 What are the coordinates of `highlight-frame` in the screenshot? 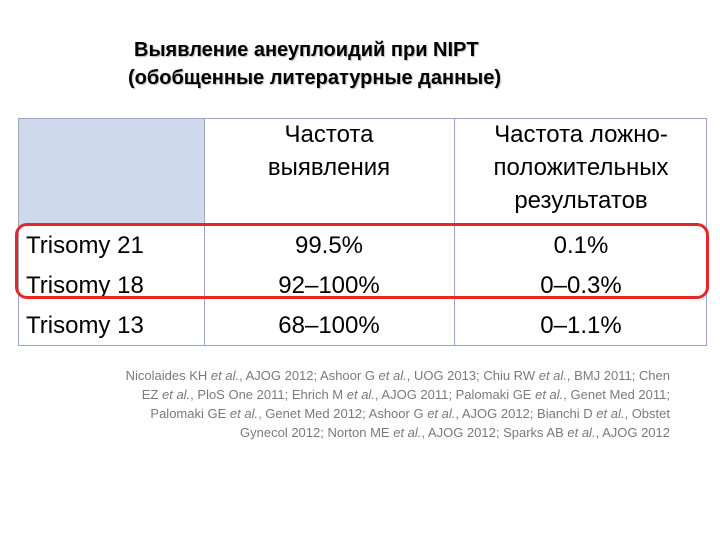 It's located at (362, 261).